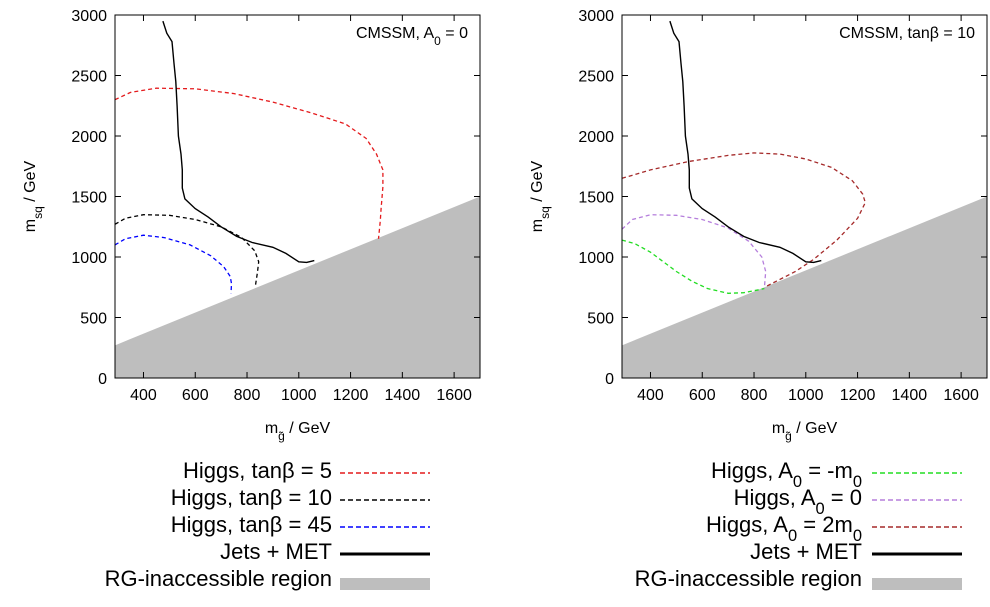 This screenshot has height=607, width=990. Describe the element at coordinates (907, 33) in the screenshot. I see `chart-annotation: CMSSM, tanβ = 10` at that location.